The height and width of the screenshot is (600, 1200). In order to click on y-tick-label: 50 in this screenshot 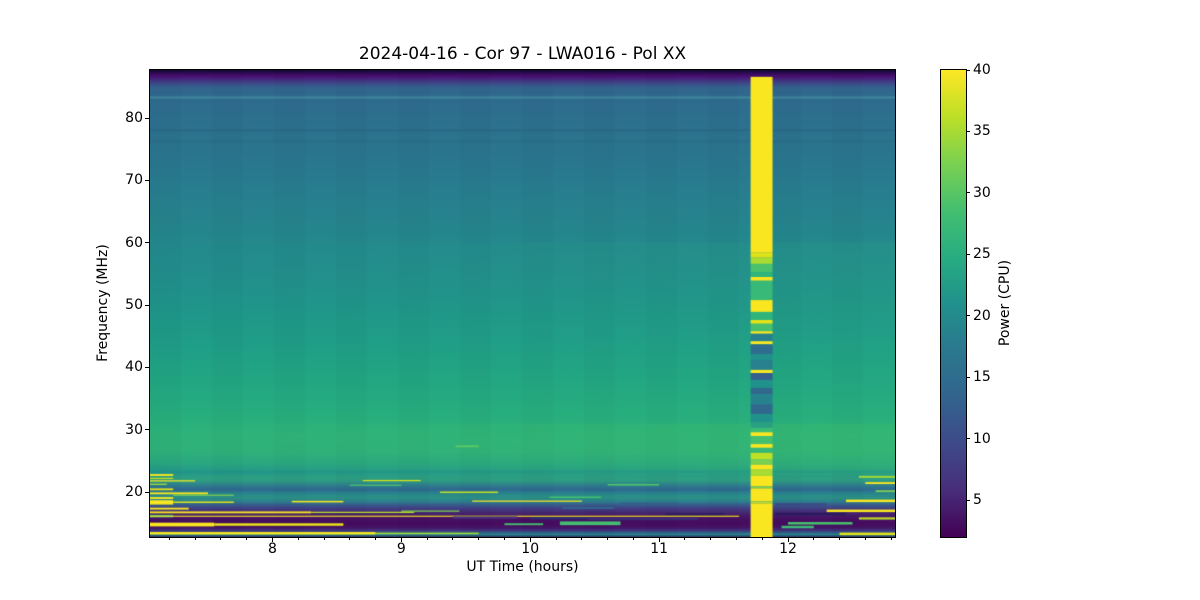, I will do `click(134, 305)`.